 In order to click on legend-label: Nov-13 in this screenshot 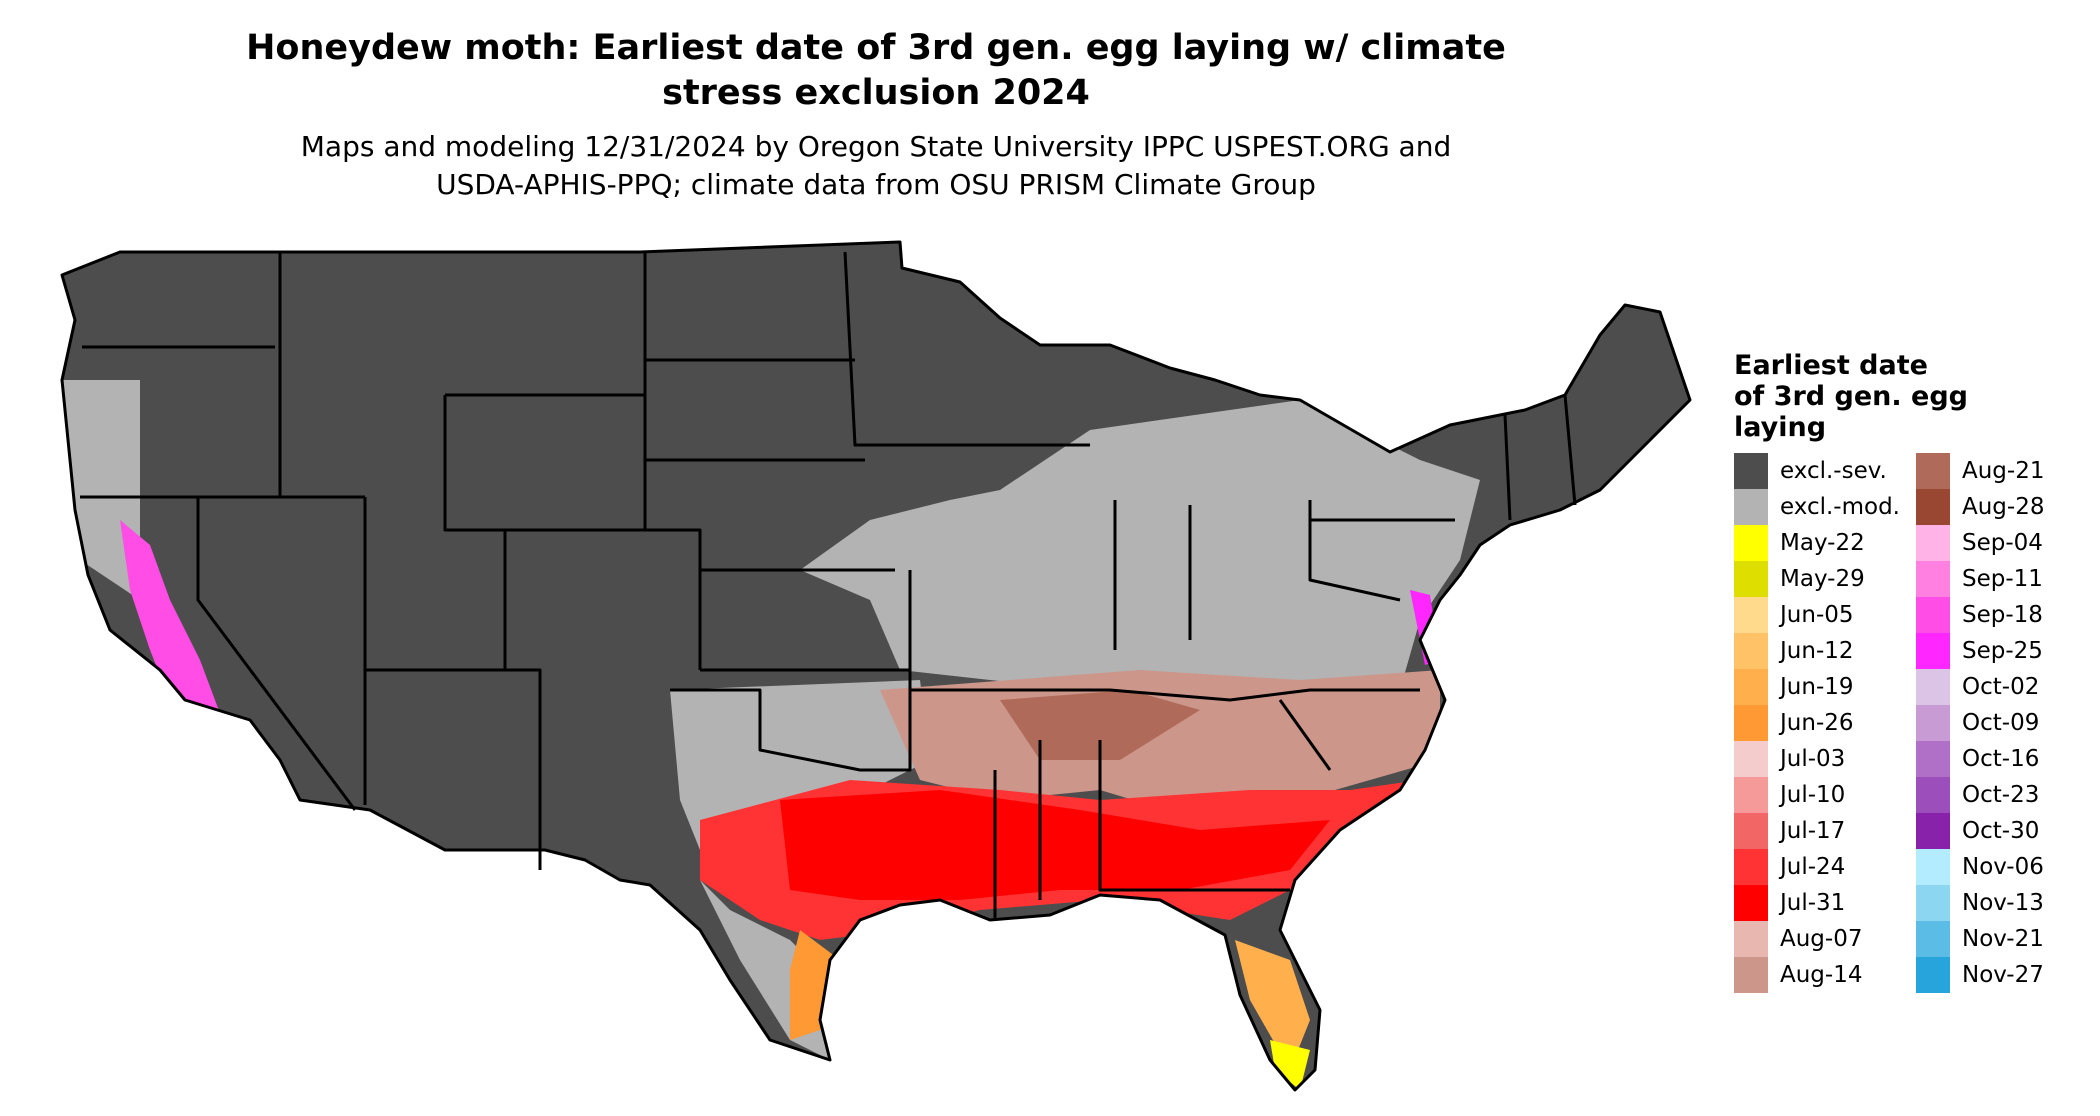, I will do `click(2003, 903)`.